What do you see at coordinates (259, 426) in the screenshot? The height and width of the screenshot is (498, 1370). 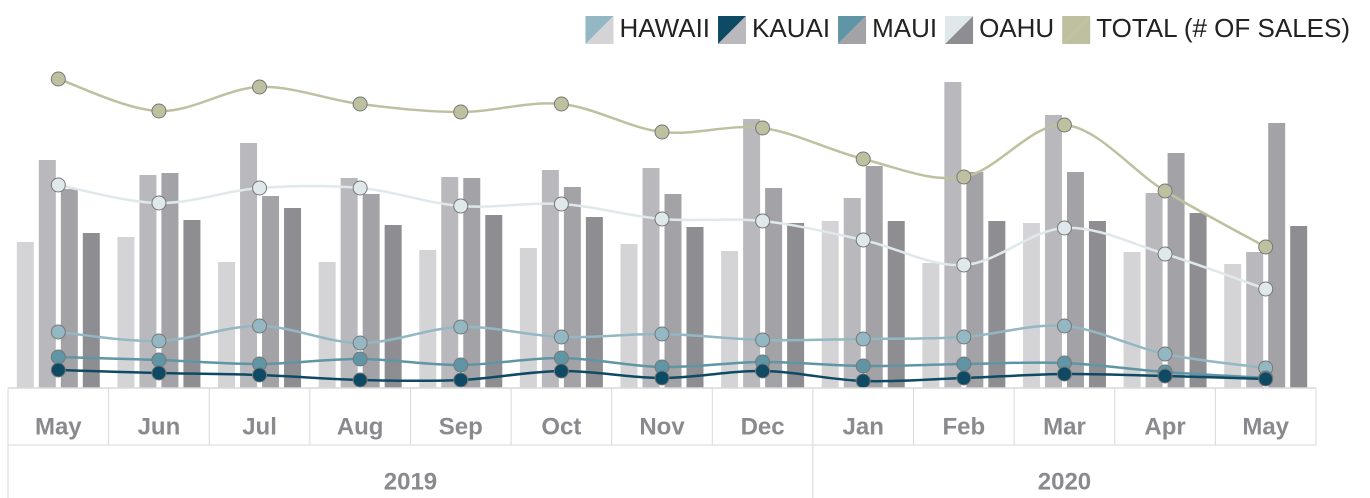 I see `x-tick-label: Jul` at bounding box center [259, 426].